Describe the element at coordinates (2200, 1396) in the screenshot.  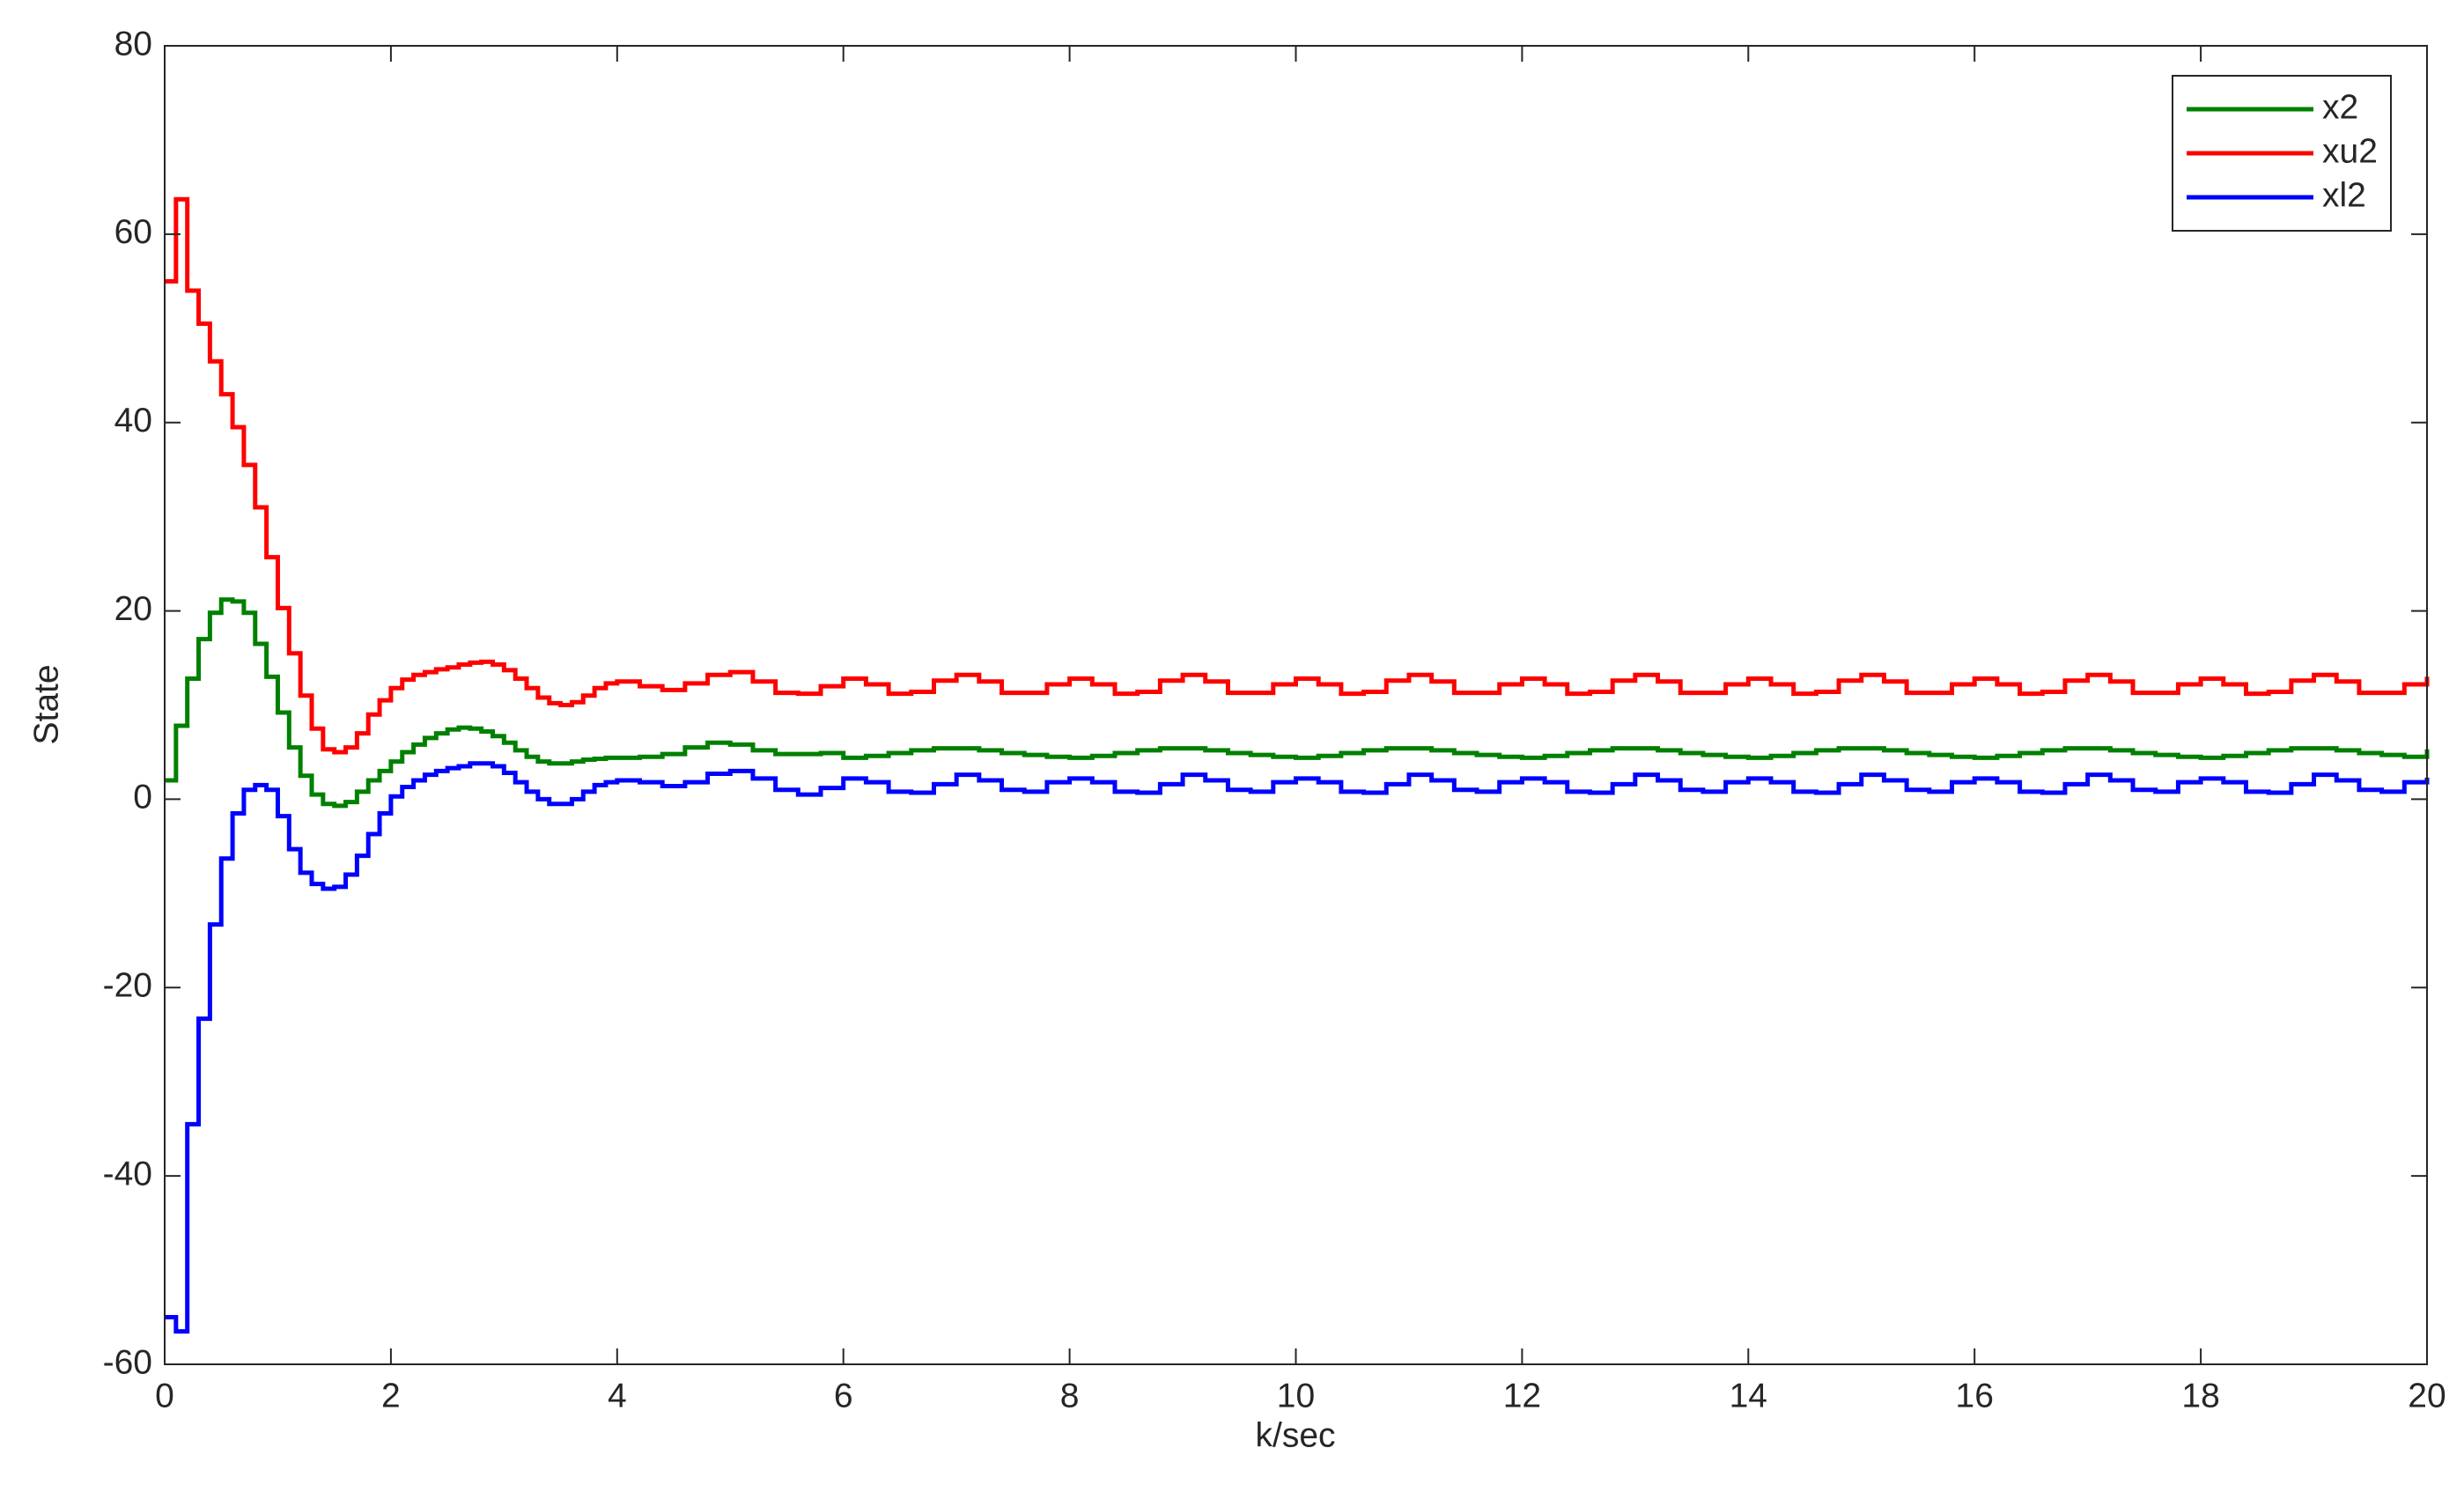
I see `x-tick-label: 18` at that location.